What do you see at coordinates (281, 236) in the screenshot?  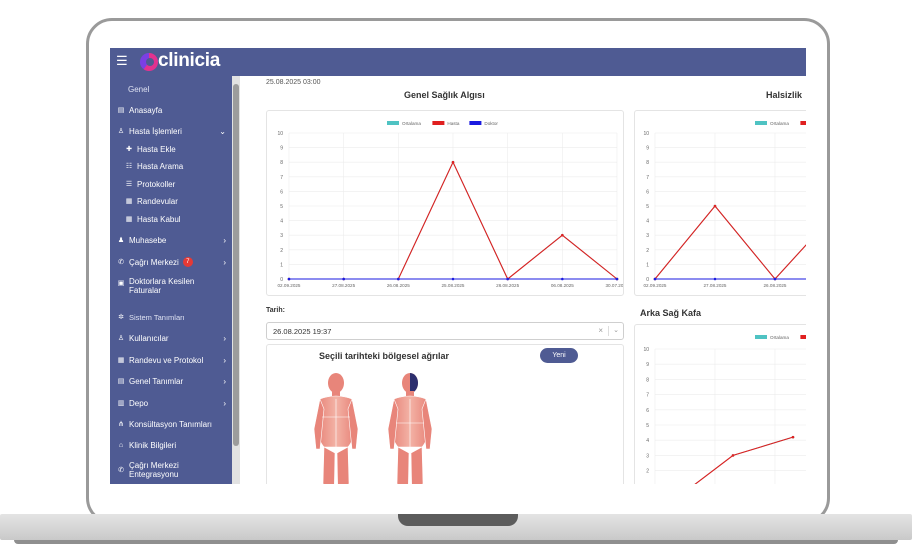 I see `y-tick-label: 3` at bounding box center [281, 236].